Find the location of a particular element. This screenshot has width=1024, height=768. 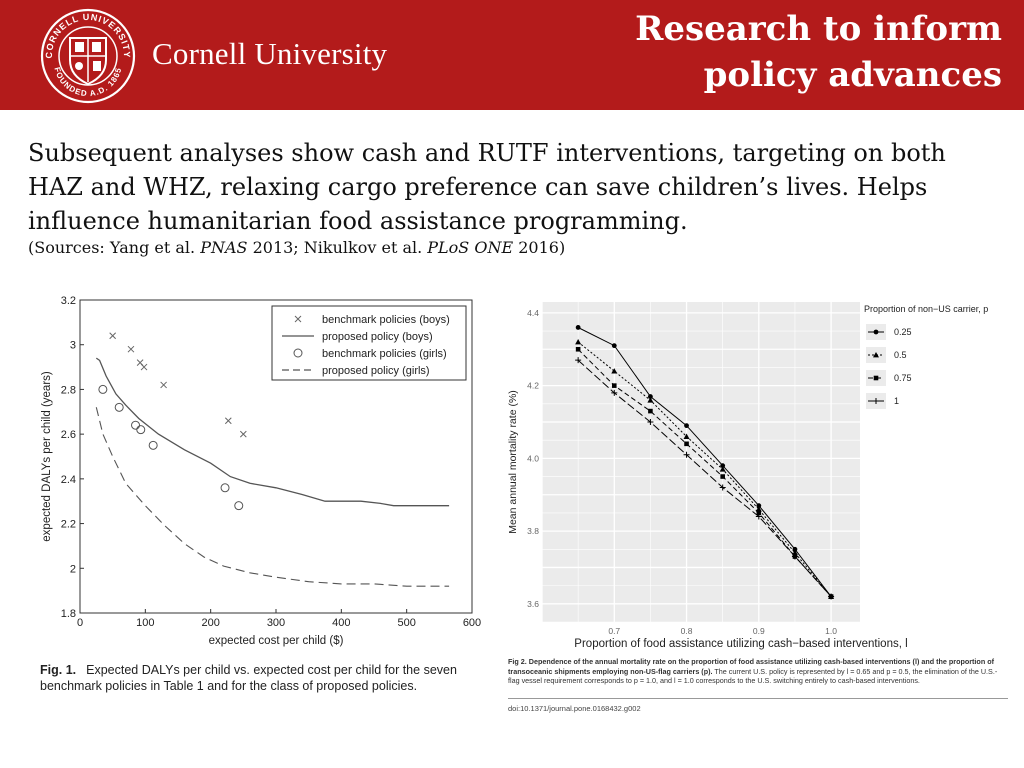

fig2-y-tick-label: 4.4 is located at coordinates (533, 313).